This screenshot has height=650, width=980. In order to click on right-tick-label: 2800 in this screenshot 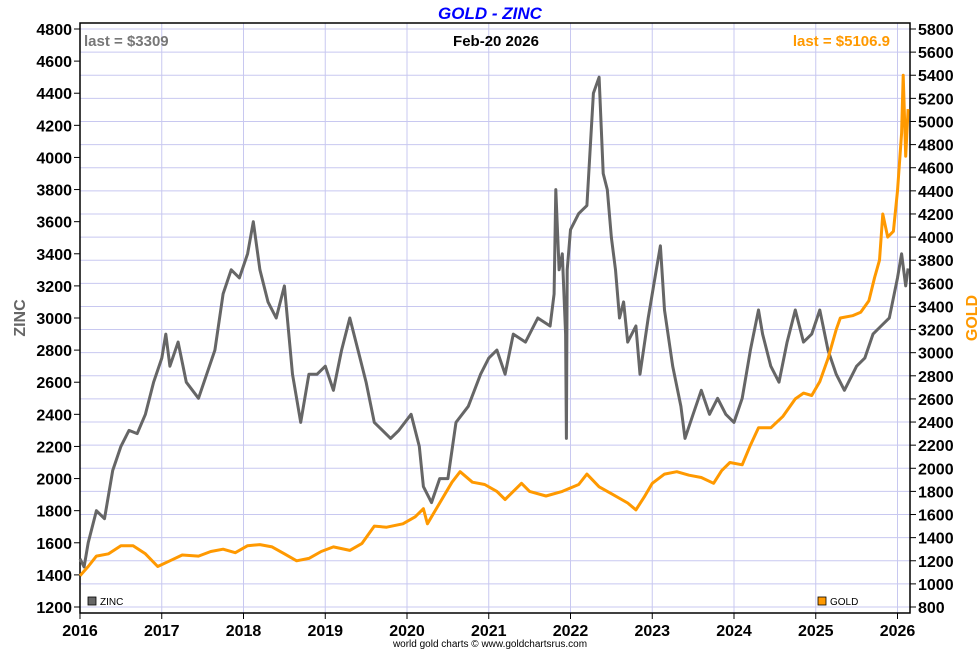, I will do `click(936, 377)`.